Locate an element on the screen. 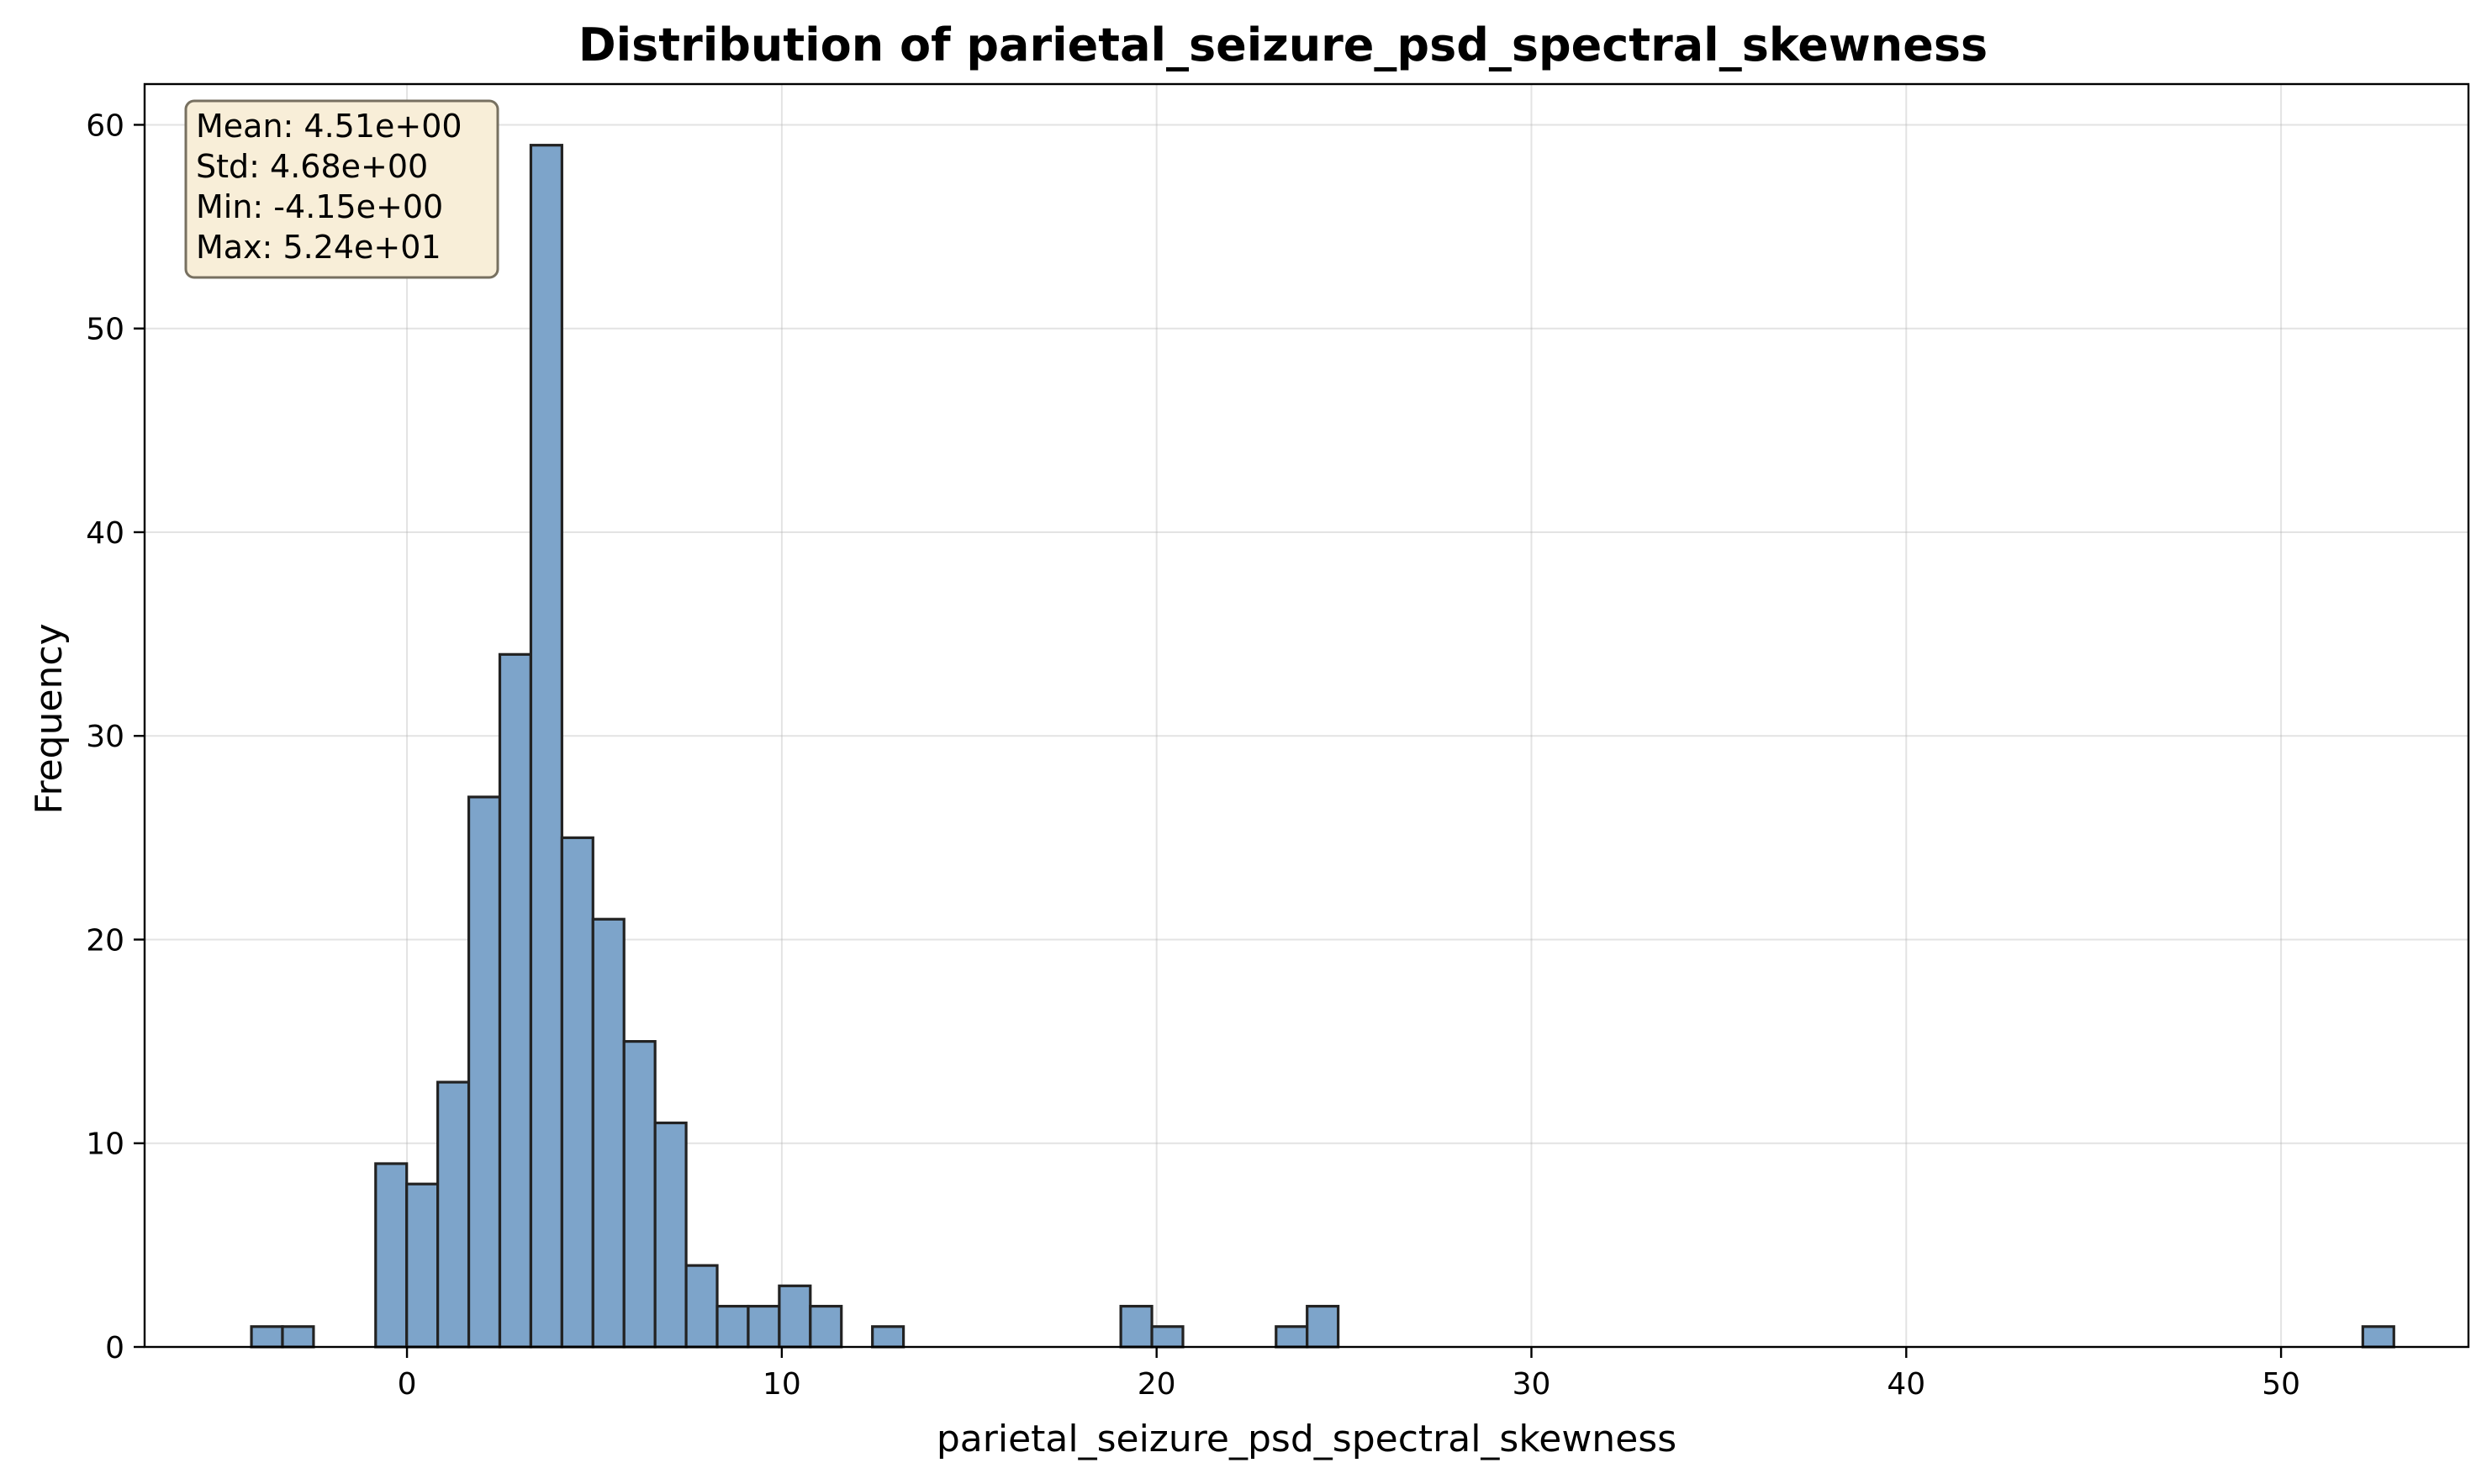 This screenshot has width=2492, height=1484. y-tick-label: 10 is located at coordinates (105, 1145).